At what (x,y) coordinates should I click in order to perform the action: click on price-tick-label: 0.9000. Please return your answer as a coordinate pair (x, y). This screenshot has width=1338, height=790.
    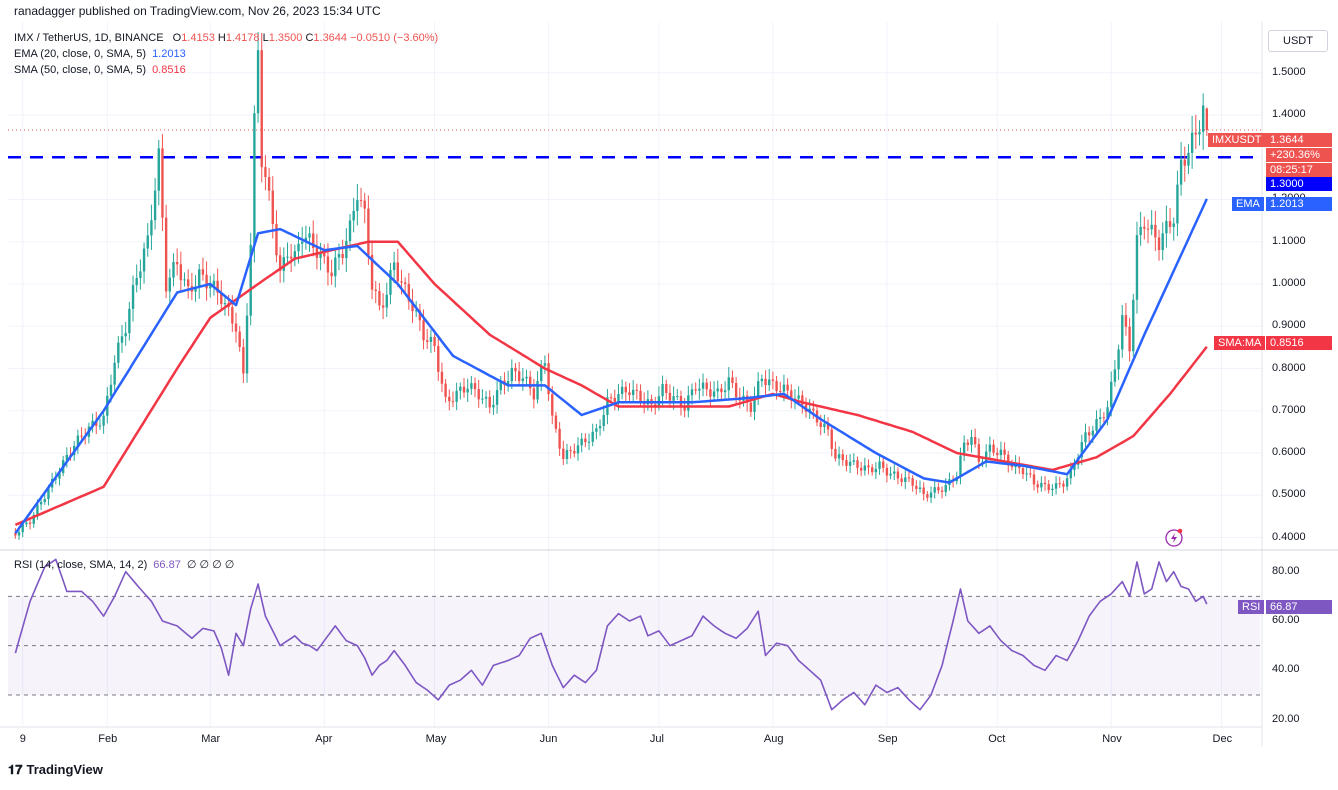
    Looking at the image, I should click on (1289, 325).